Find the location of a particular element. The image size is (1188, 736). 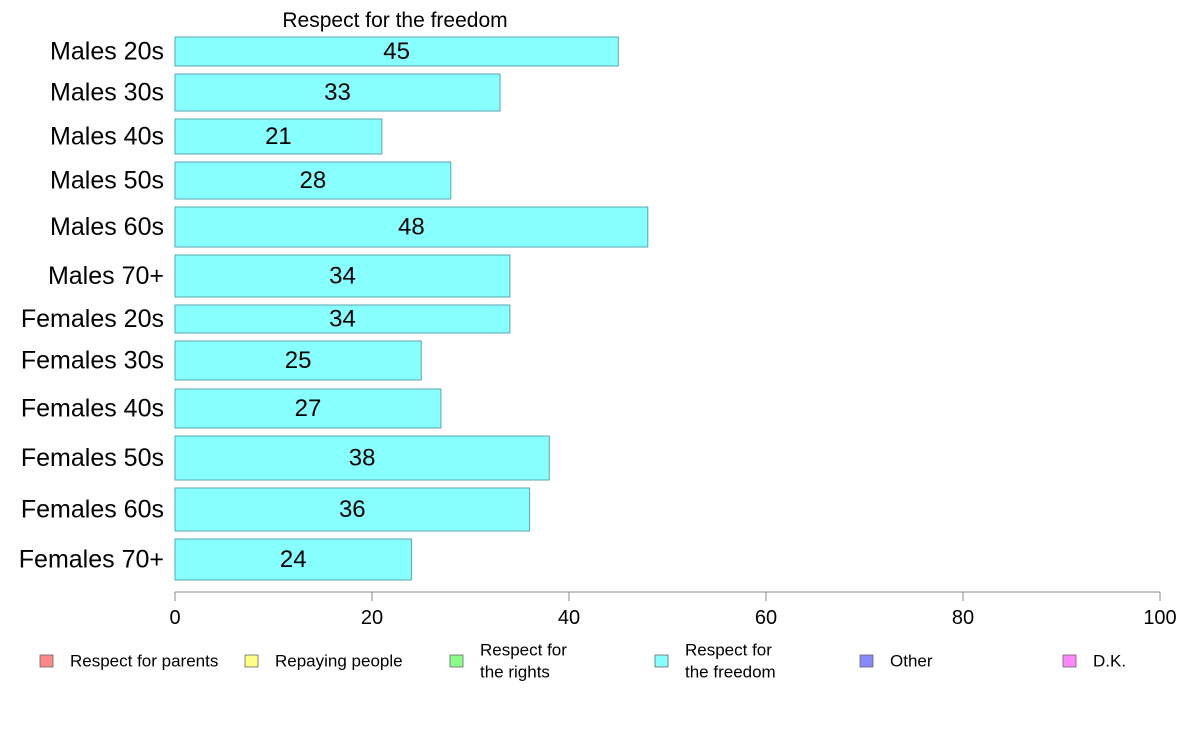

bar-value-label-4: 48 is located at coordinates (411, 227).